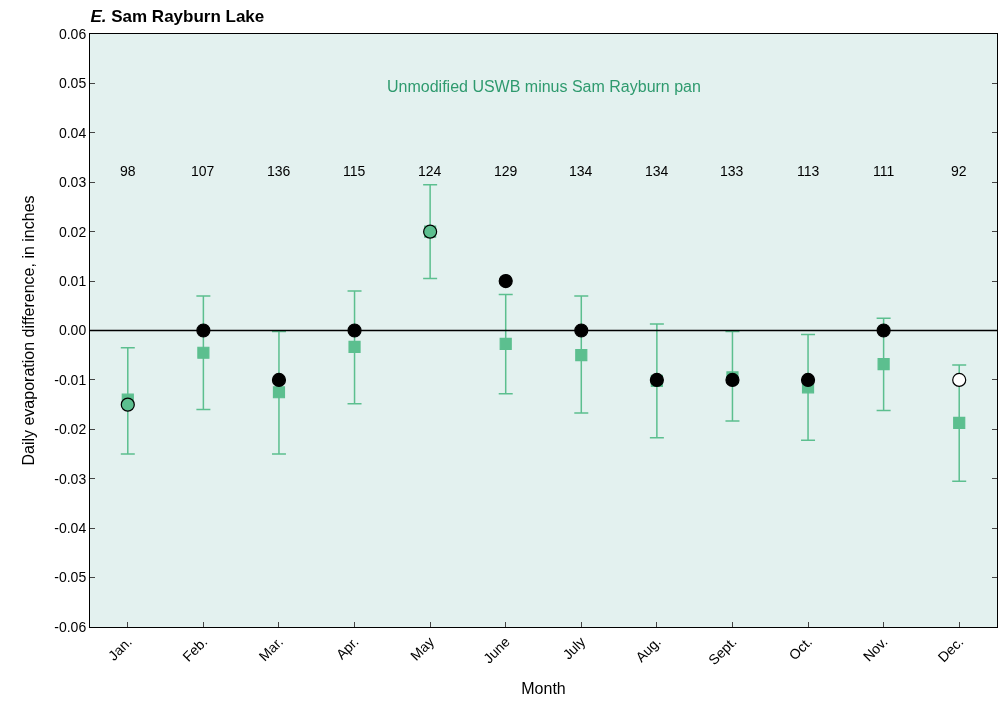 Image resolution: width=1005 pixels, height=702 pixels. I want to click on x-tick-label: Mar., so click(271, 649).